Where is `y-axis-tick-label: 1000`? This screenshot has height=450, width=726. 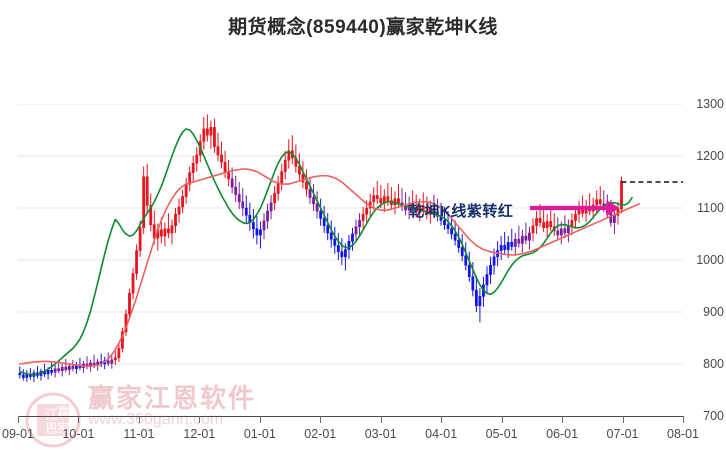 y-axis-tick-label: 1000 is located at coordinates (710, 260).